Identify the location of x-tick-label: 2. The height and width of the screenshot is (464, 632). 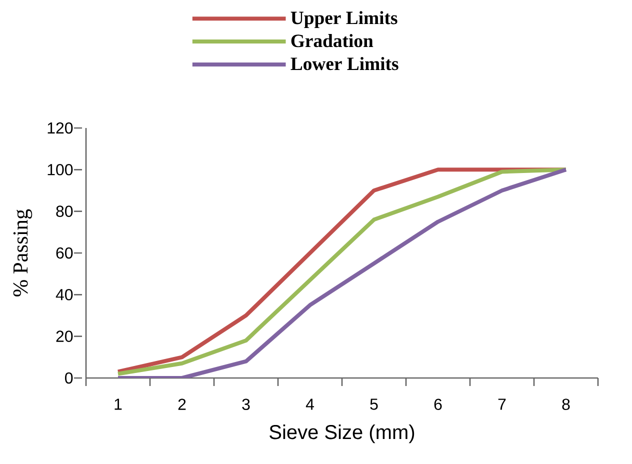
(182, 404).